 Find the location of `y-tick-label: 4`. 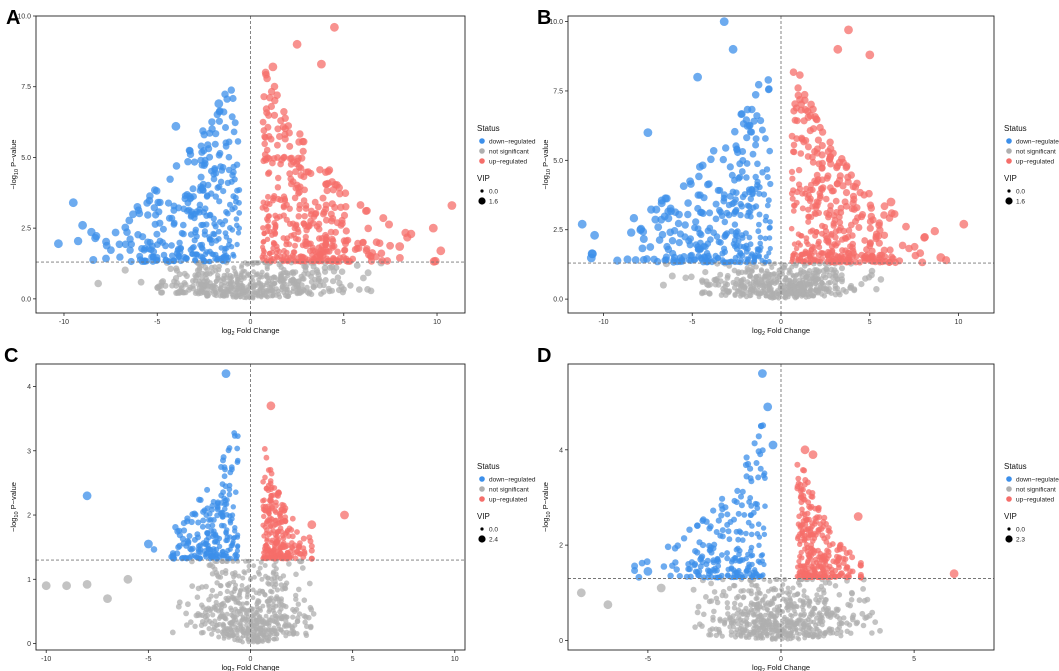

y-tick-label: 4 is located at coordinates (561, 450).